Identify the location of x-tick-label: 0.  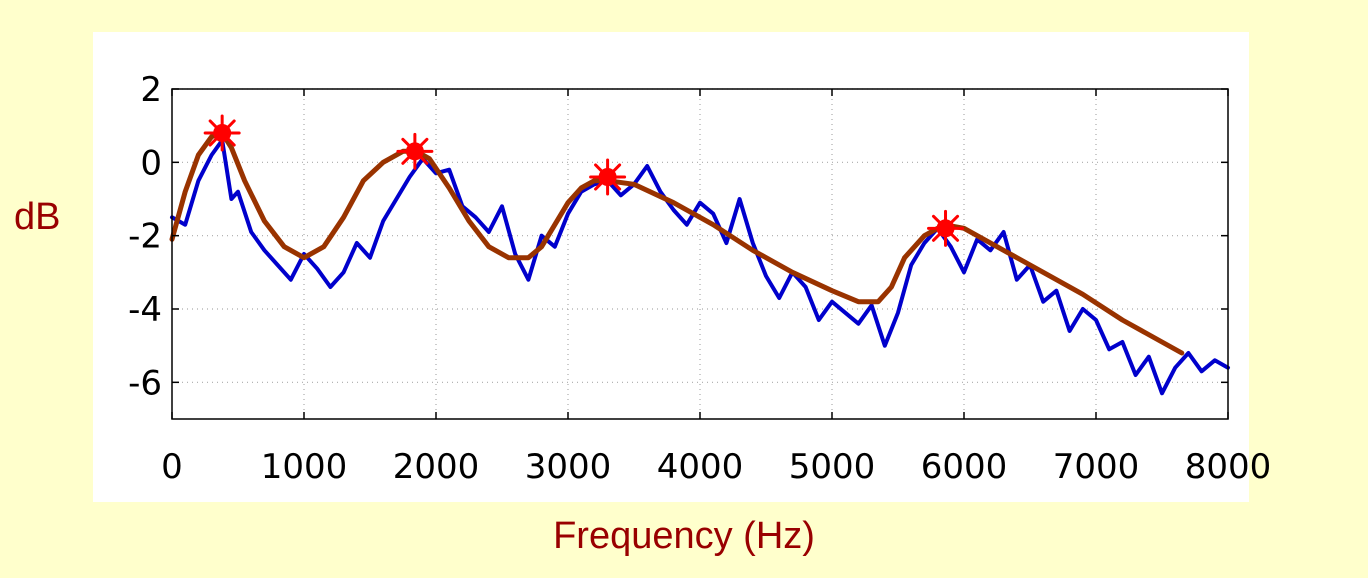
(172, 467).